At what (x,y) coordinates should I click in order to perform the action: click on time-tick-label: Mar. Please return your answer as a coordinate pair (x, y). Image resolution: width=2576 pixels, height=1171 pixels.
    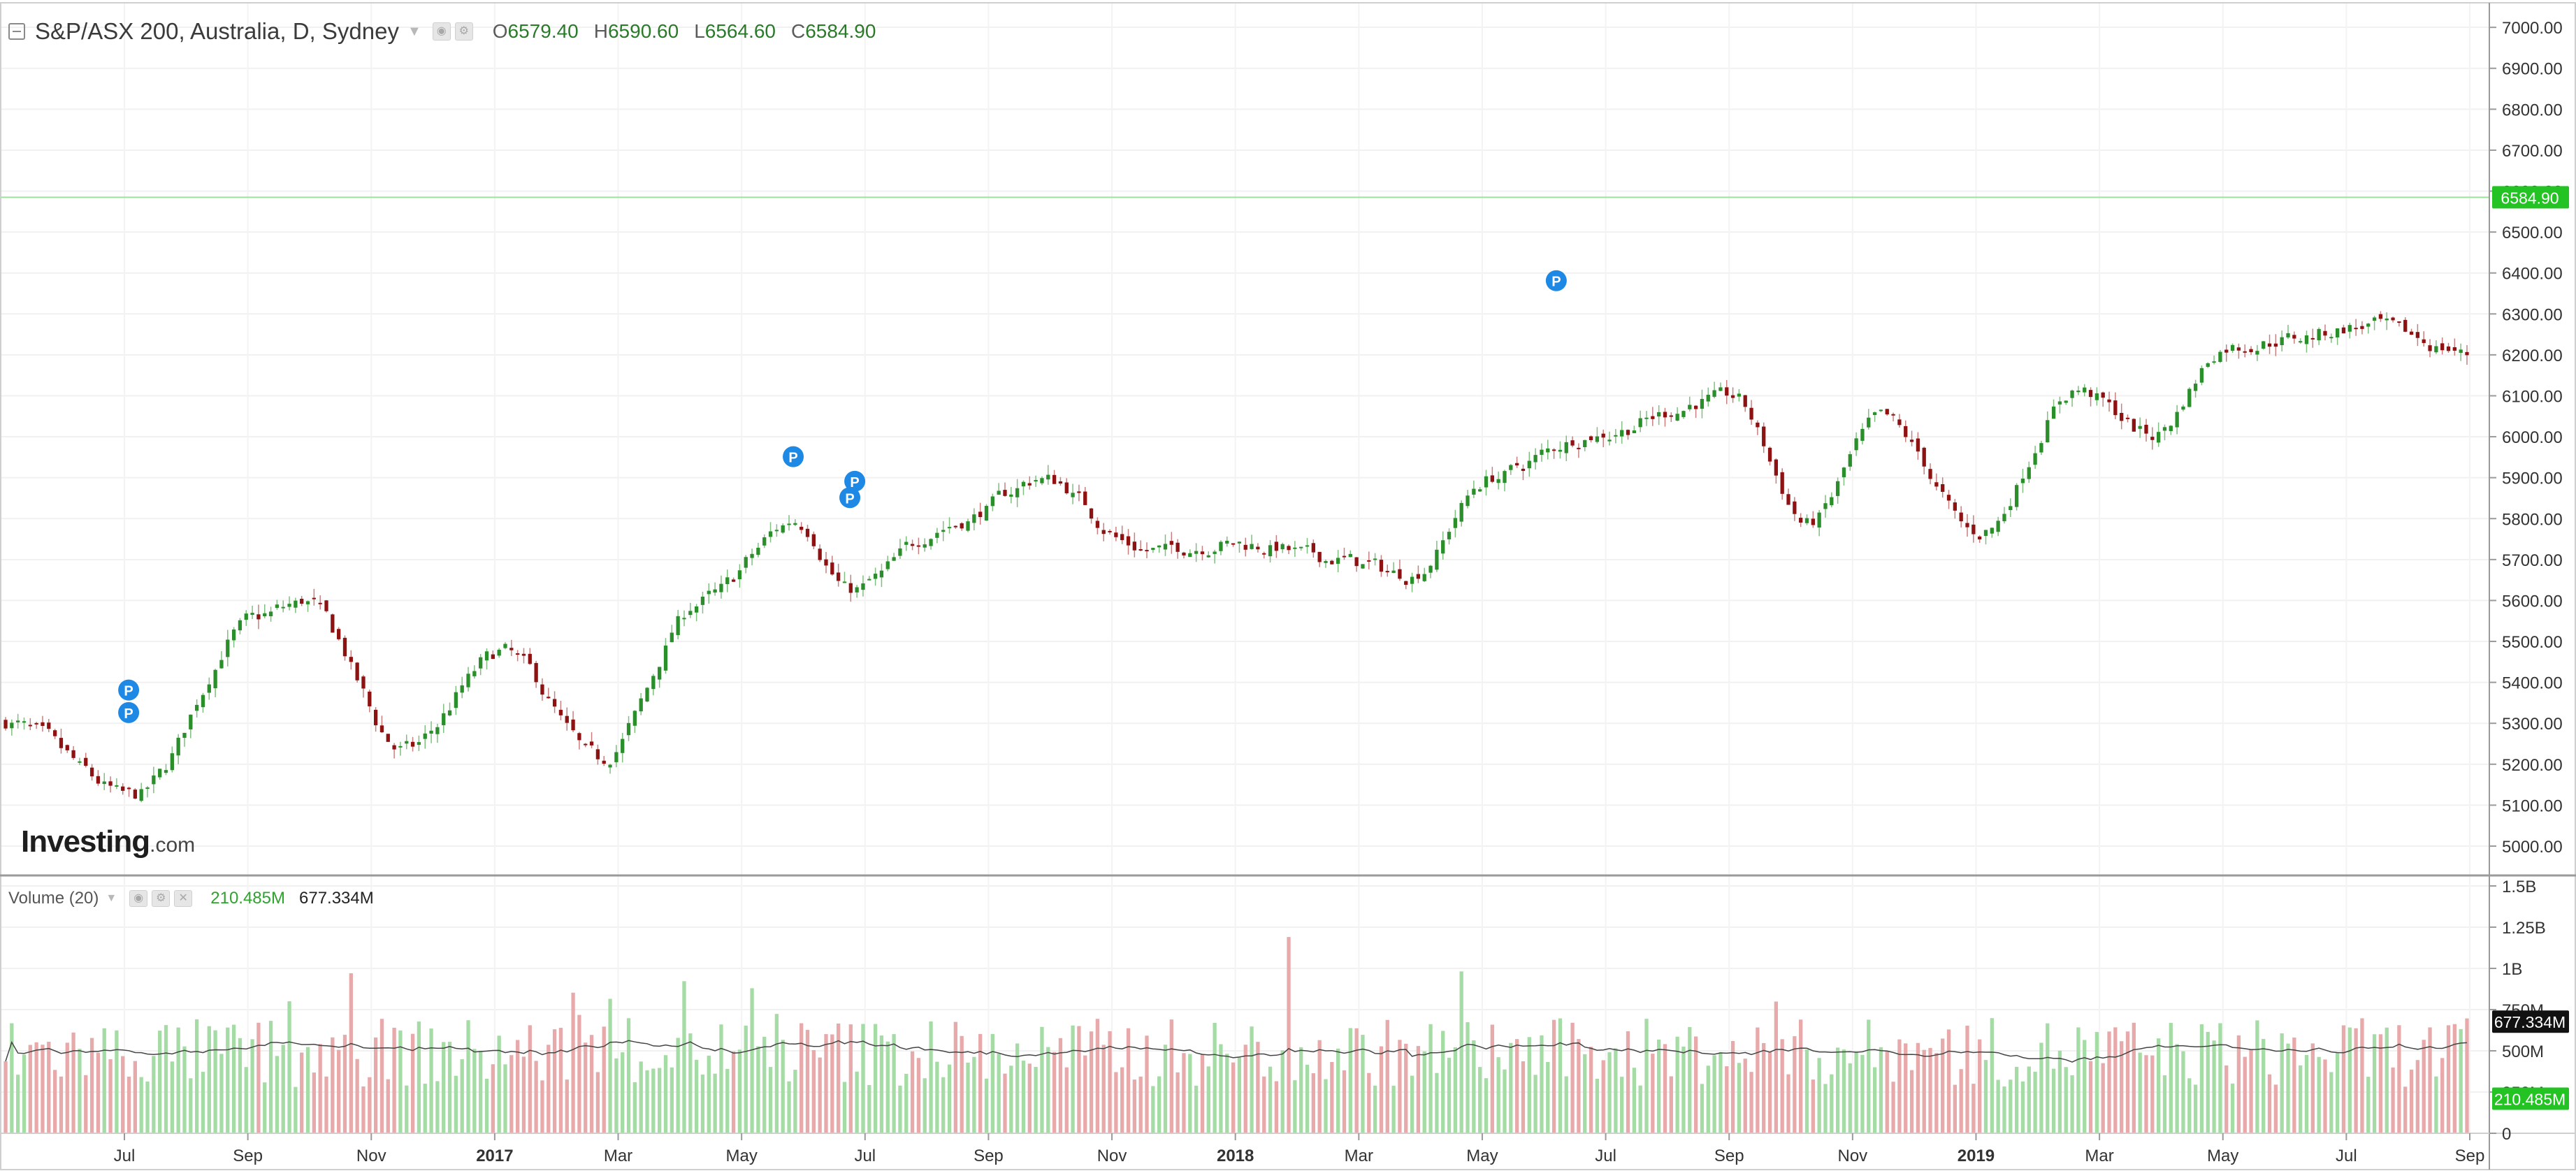
    Looking at the image, I should click on (1359, 1156).